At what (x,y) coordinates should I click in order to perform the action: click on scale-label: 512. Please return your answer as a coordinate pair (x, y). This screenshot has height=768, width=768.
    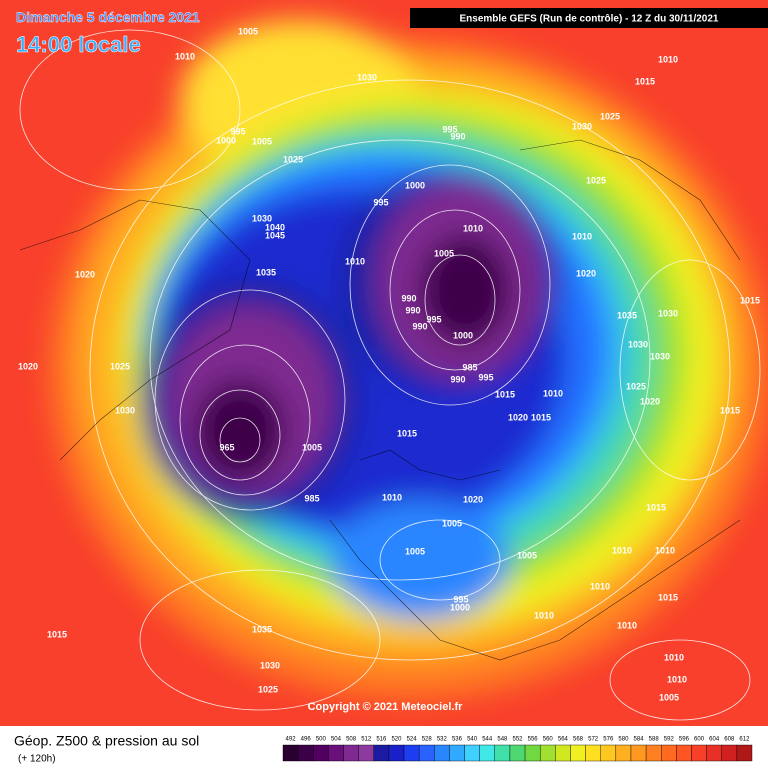
    Looking at the image, I should click on (366, 740).